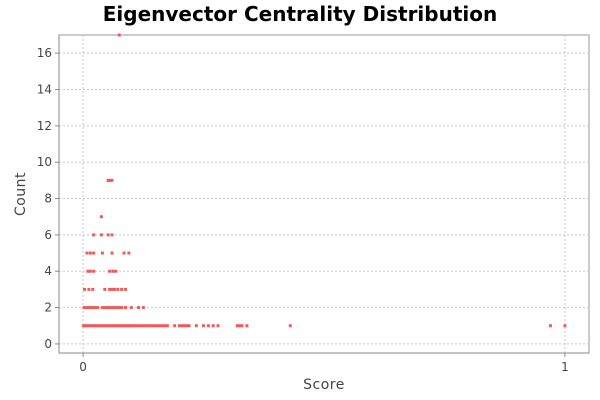 Image resolution: width=600 pixels, height=400 pixels. What do you see at coordinates (324, 385) in the screenshot?
I see `x-axis-label: Score` at bounding box center [324, 385].